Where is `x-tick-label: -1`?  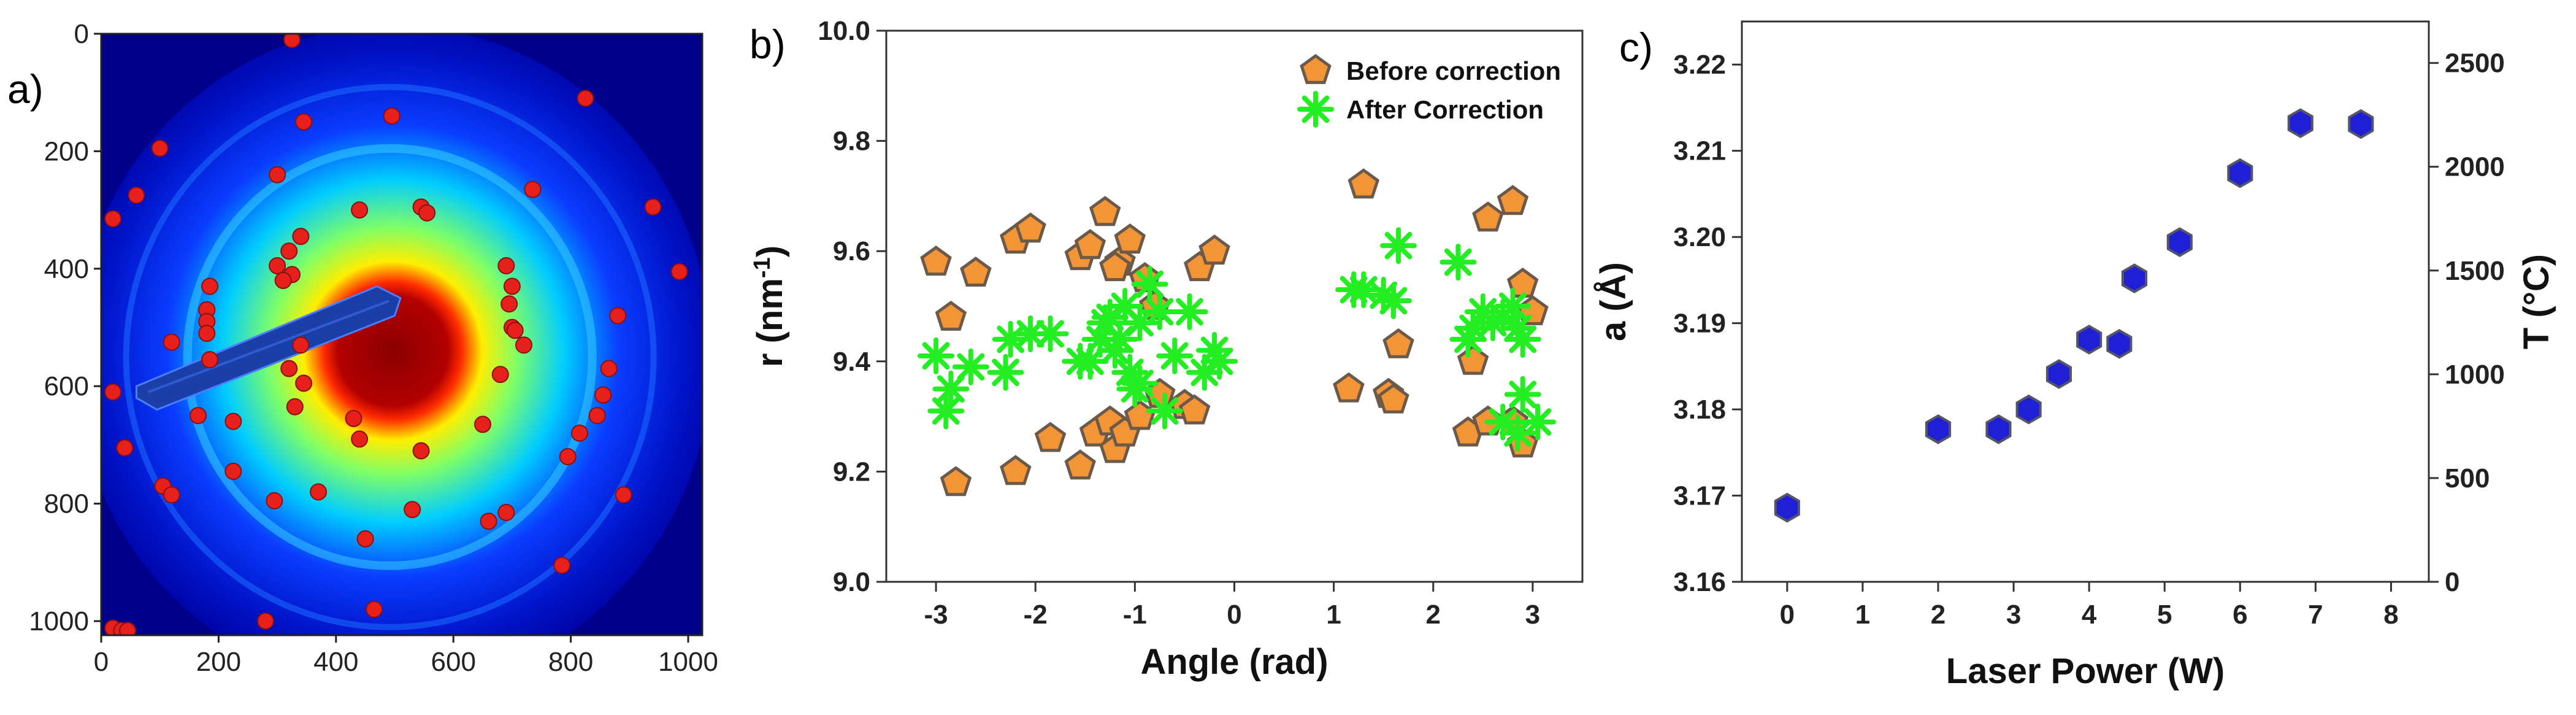 x-tick-label: -1 is located at coordinates (1135, 615).